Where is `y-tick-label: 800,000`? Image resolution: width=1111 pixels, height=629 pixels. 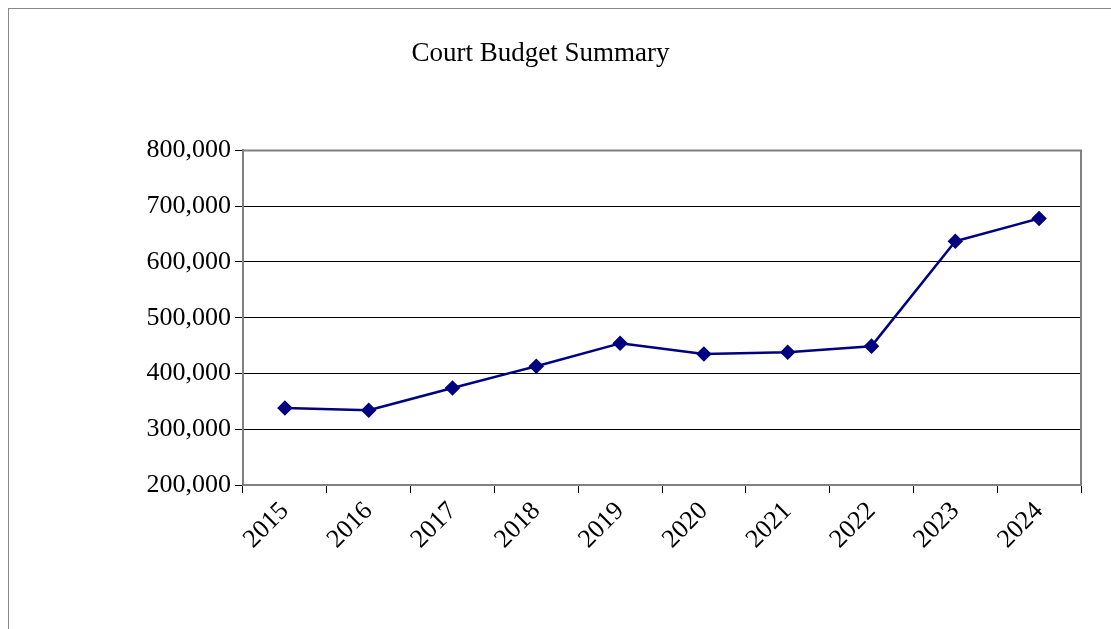
y-tick-label: 800,000 is located at coordinates (188, 149).